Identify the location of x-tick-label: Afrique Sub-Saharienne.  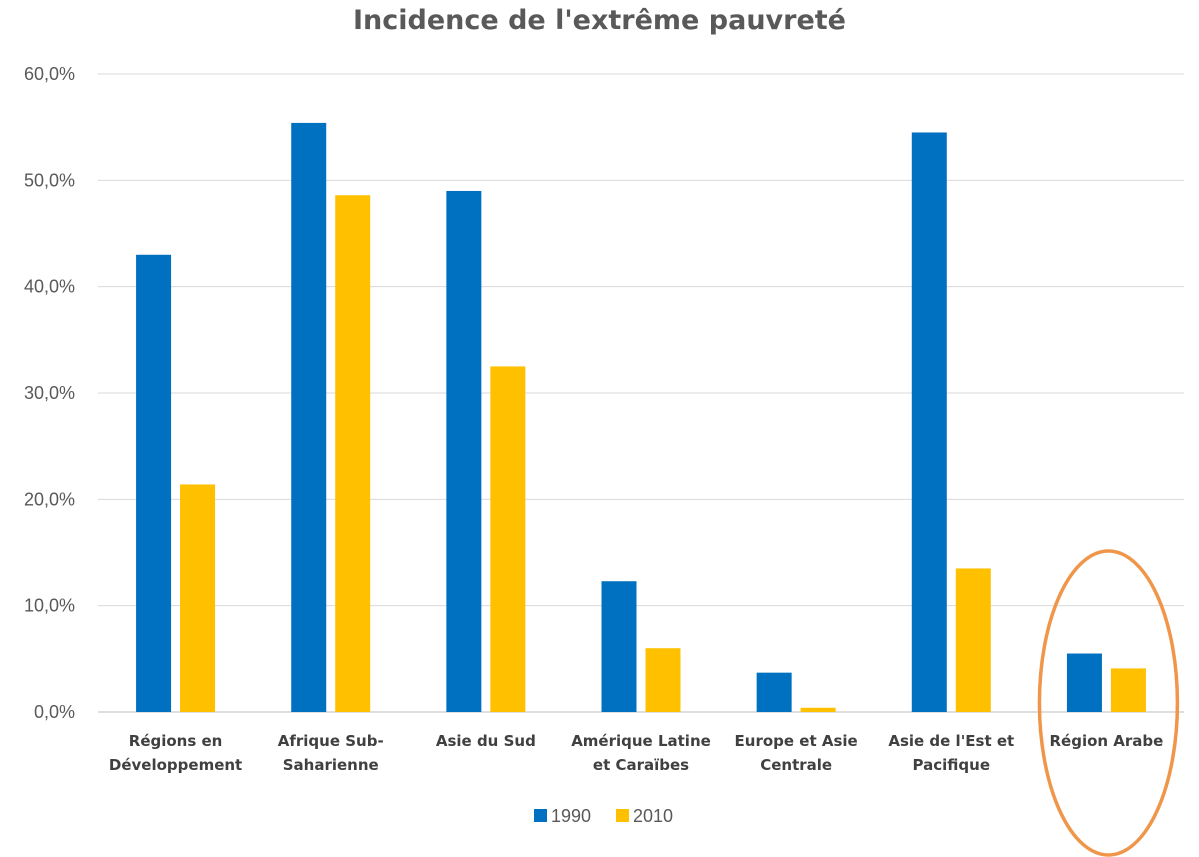
(331, 753).